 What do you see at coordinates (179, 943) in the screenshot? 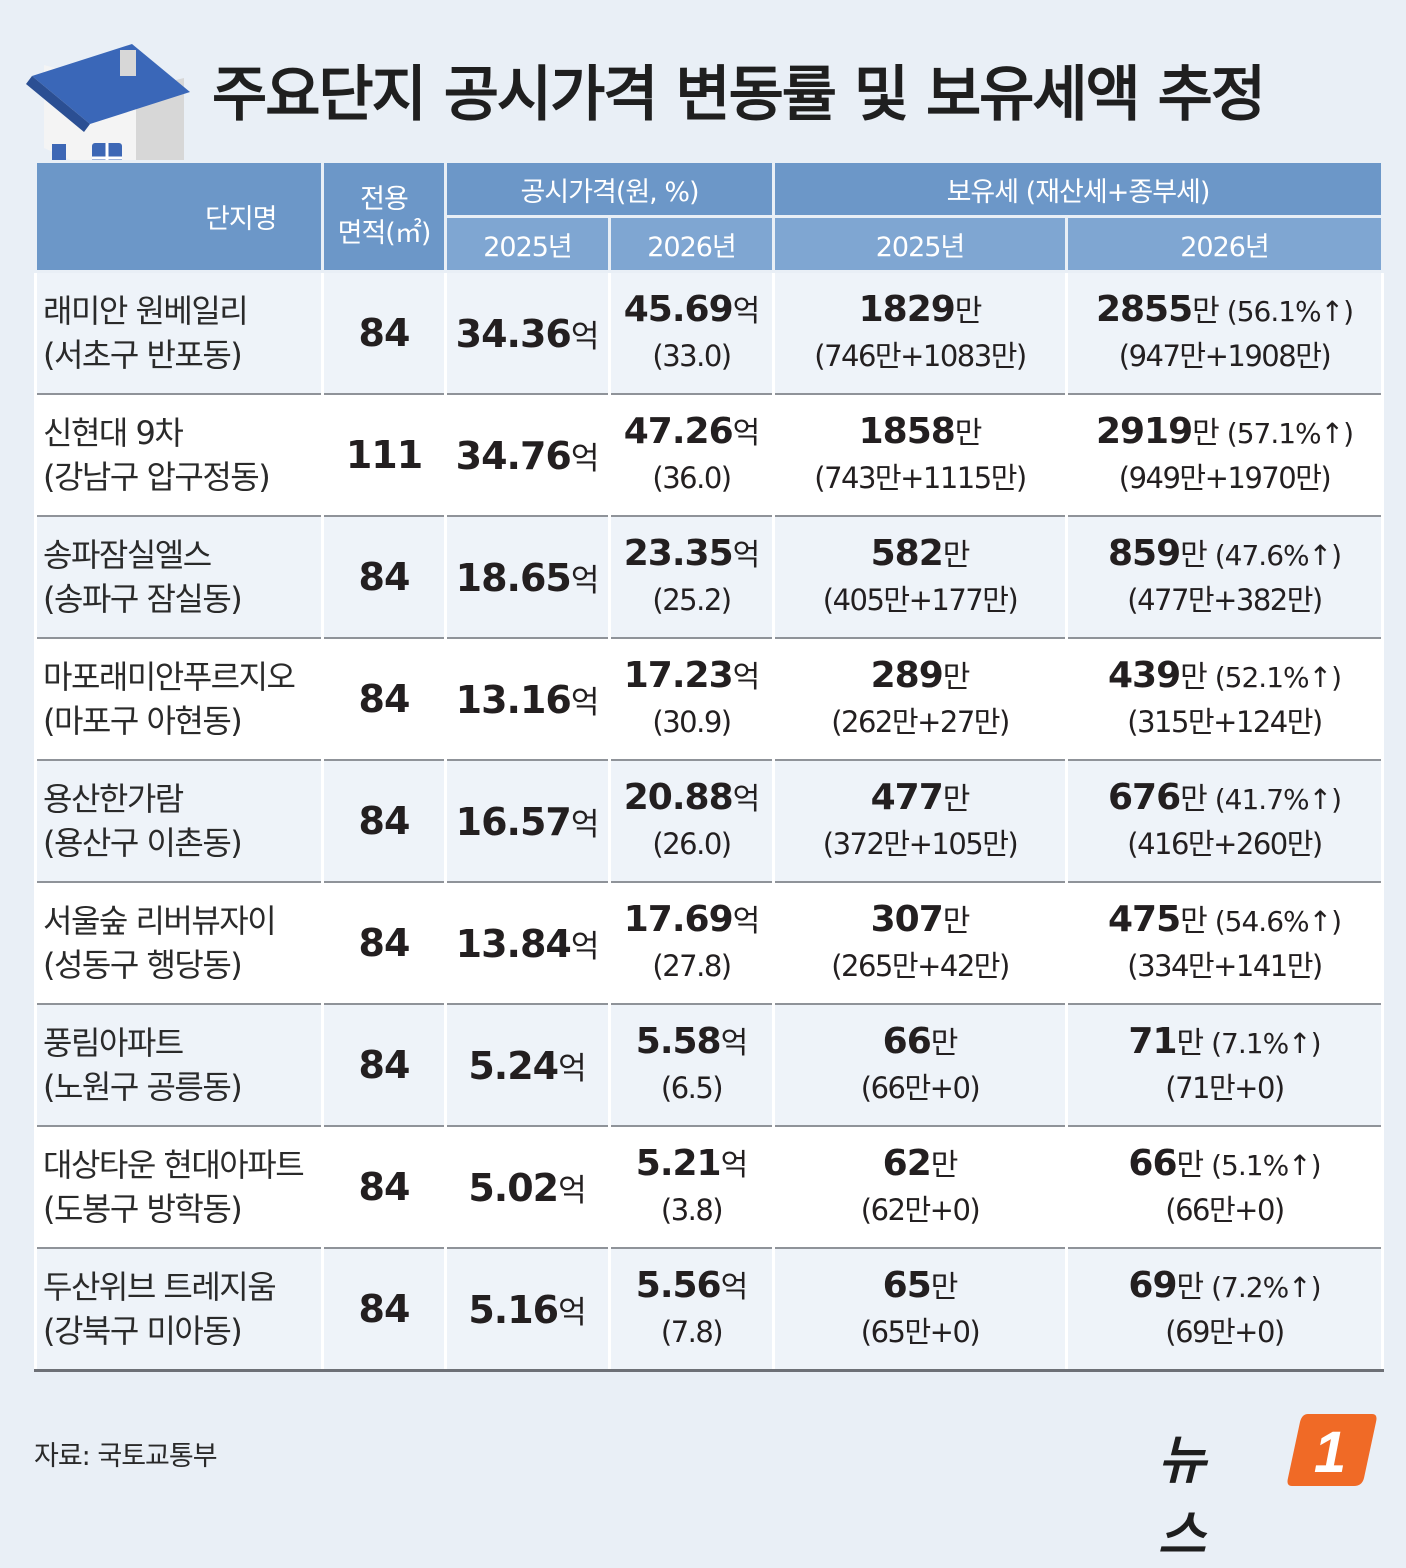
I see `cell-complex: 서울숲 리버뷰자이 (성동구 행당동)` at bounding box center [179, 943].